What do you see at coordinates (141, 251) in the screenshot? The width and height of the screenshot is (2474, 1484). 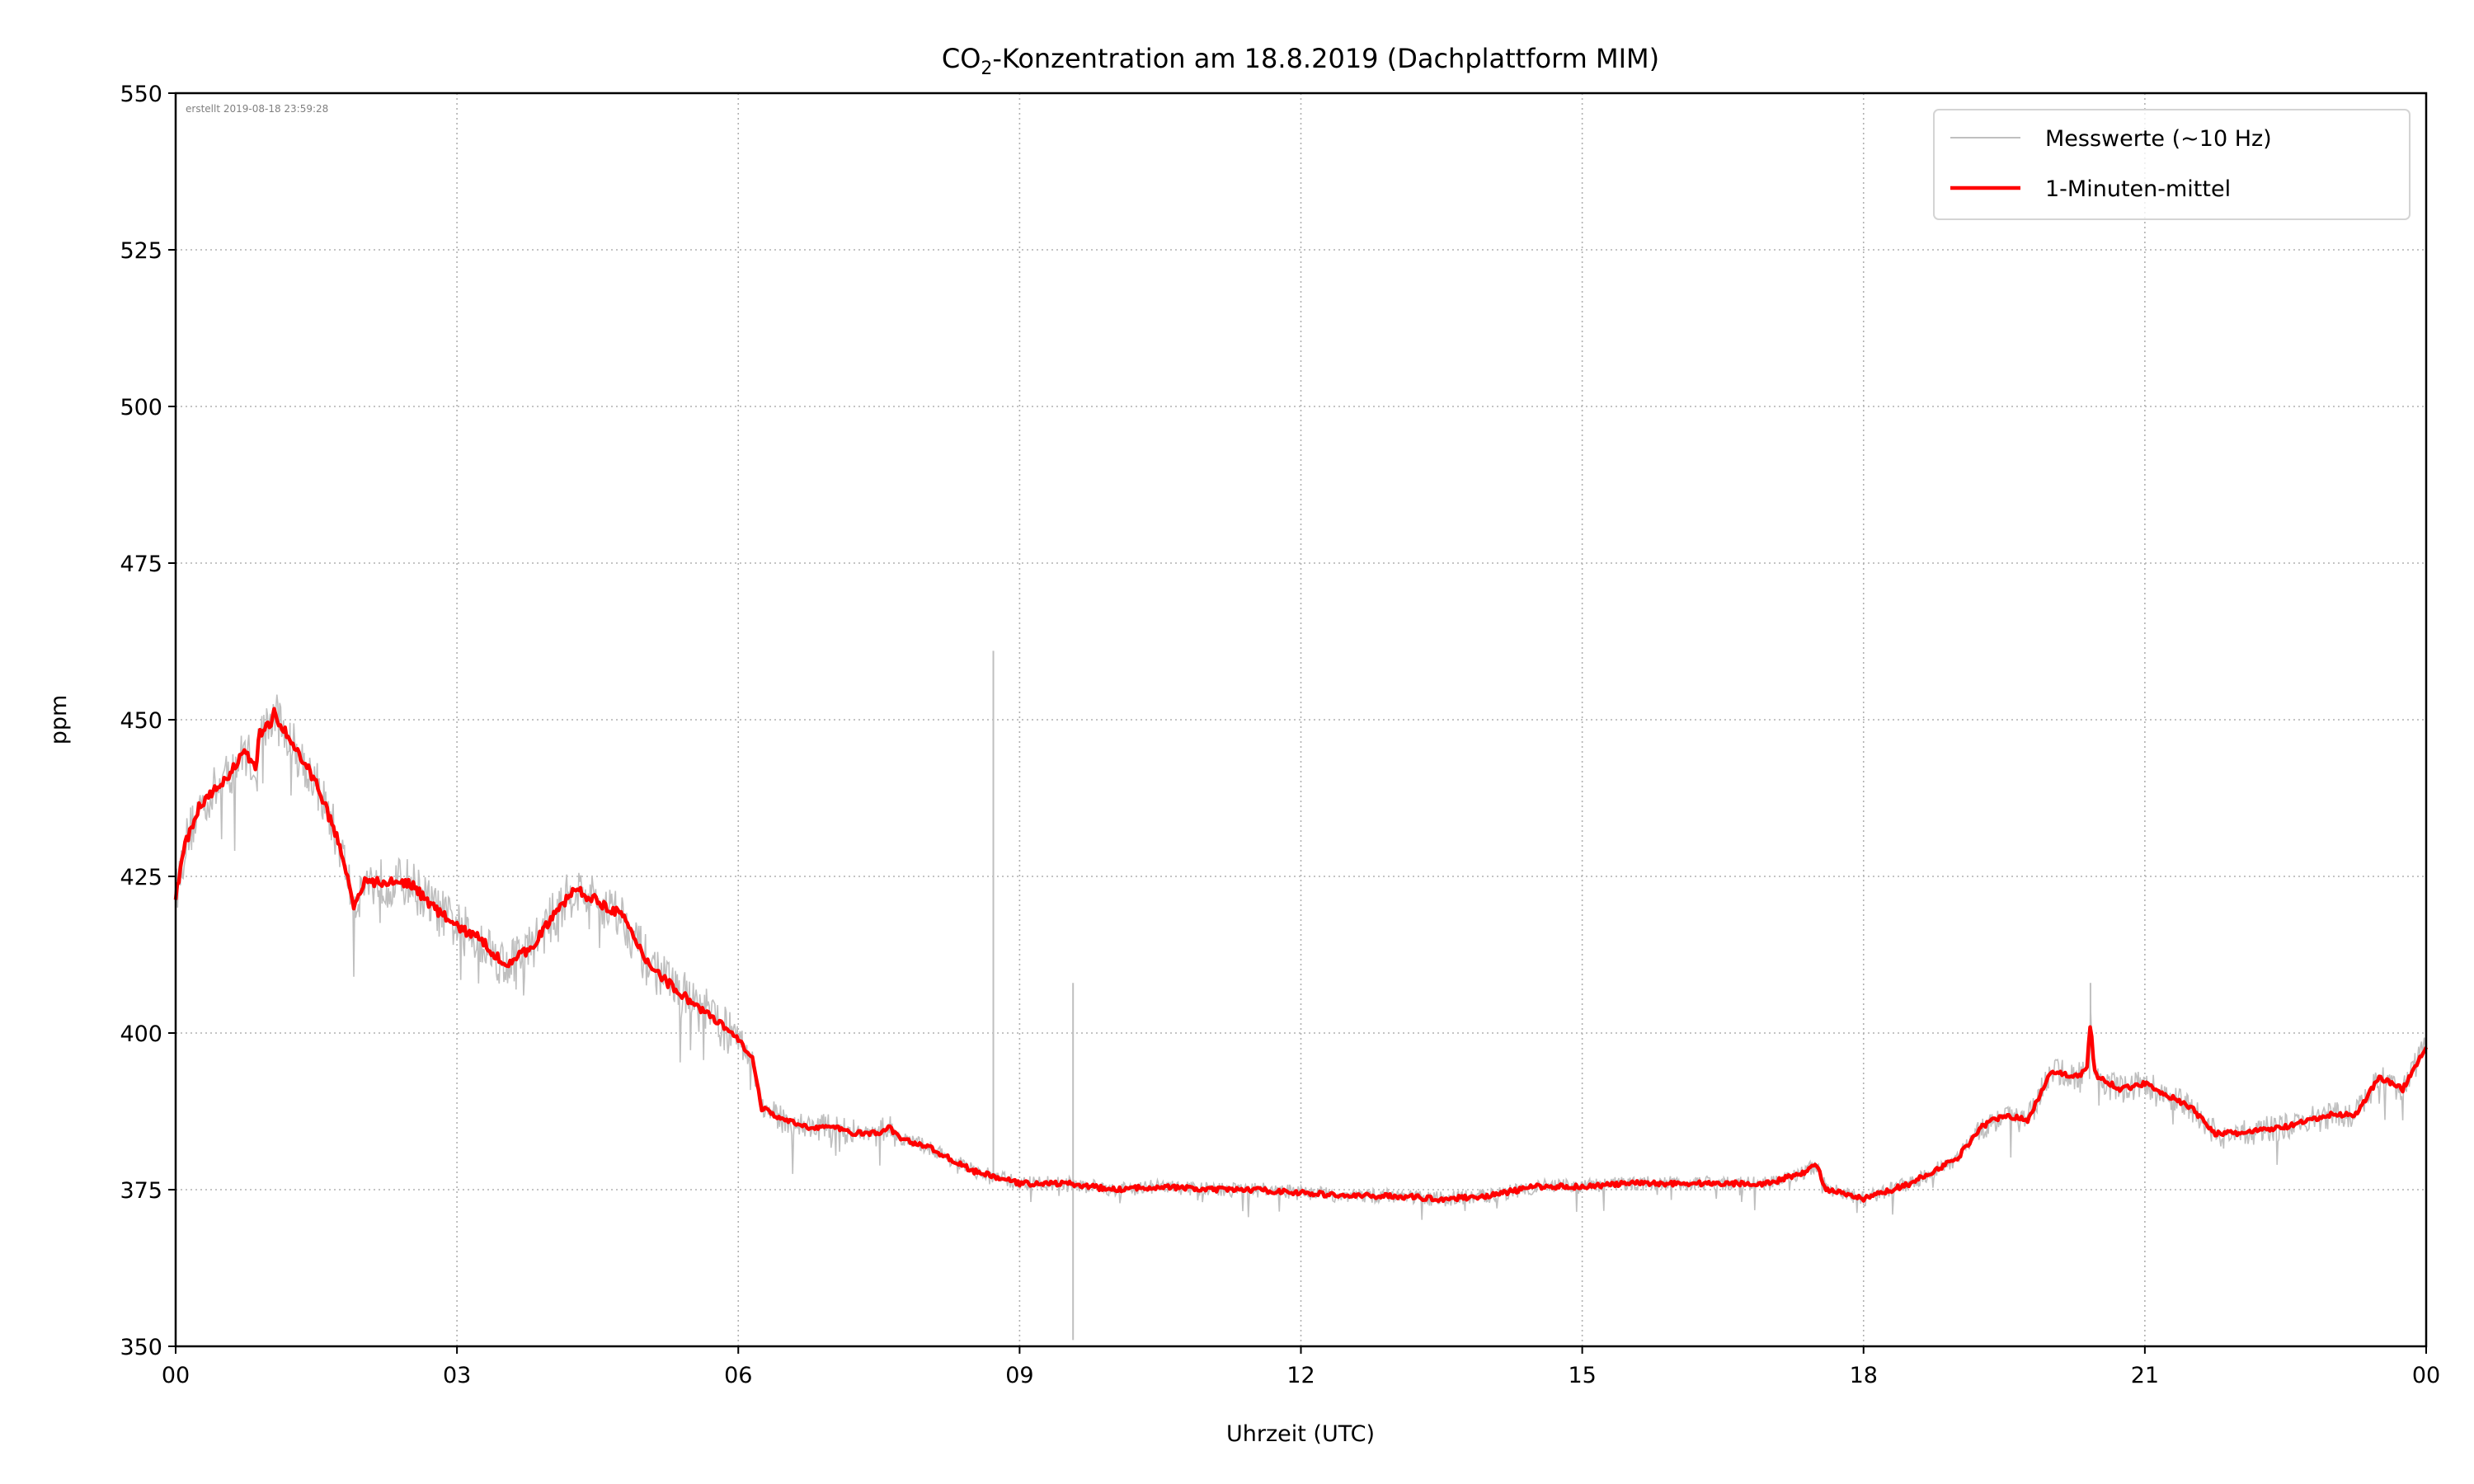 I see `y-tick-label: 525` at bounding box center [141, 251].